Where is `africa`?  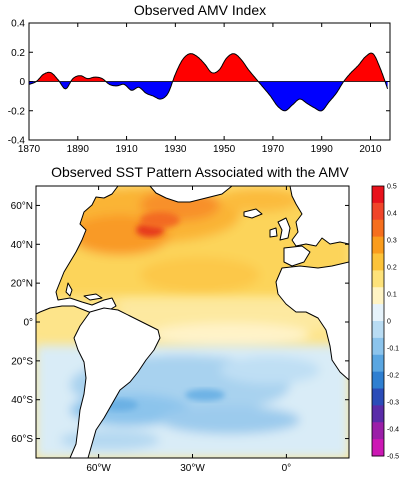
africa is located at coordinates (312, 321).